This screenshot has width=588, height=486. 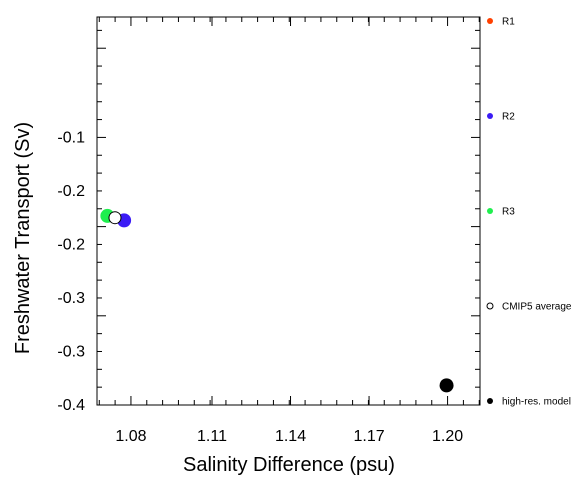 What do you see at coordinates (71, 137) in the screenshot?
I see `y-tick-label: -0.1` at bounding box center [71, 137].